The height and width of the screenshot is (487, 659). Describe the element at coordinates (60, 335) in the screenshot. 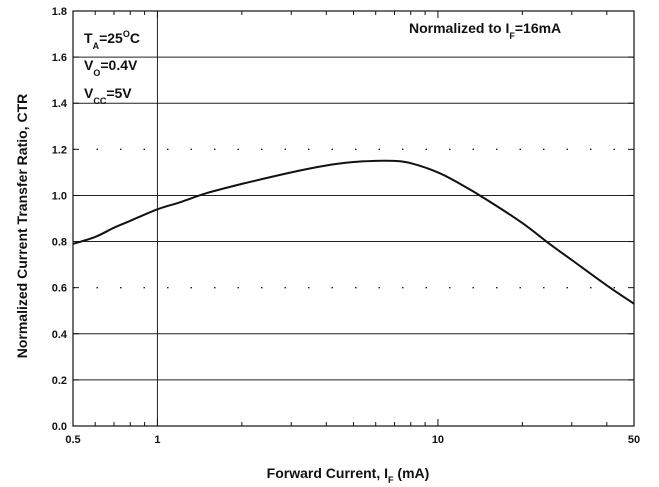

I see `y-tick-label: 0.4` at that location.